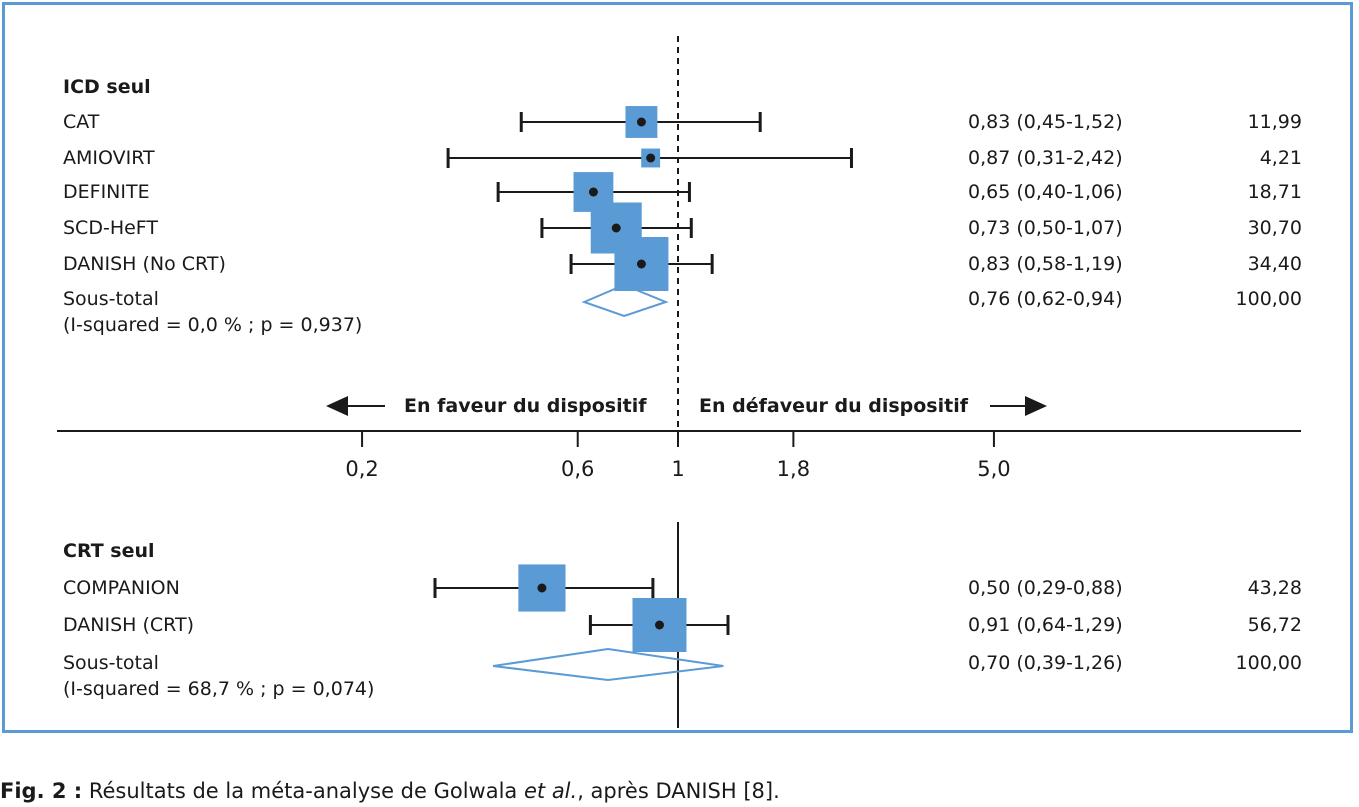  What do you see at coordinates (129, 625) in the screenshot?
I see `study-label: DANISH (CRT)` at bounding box center [129, 625].